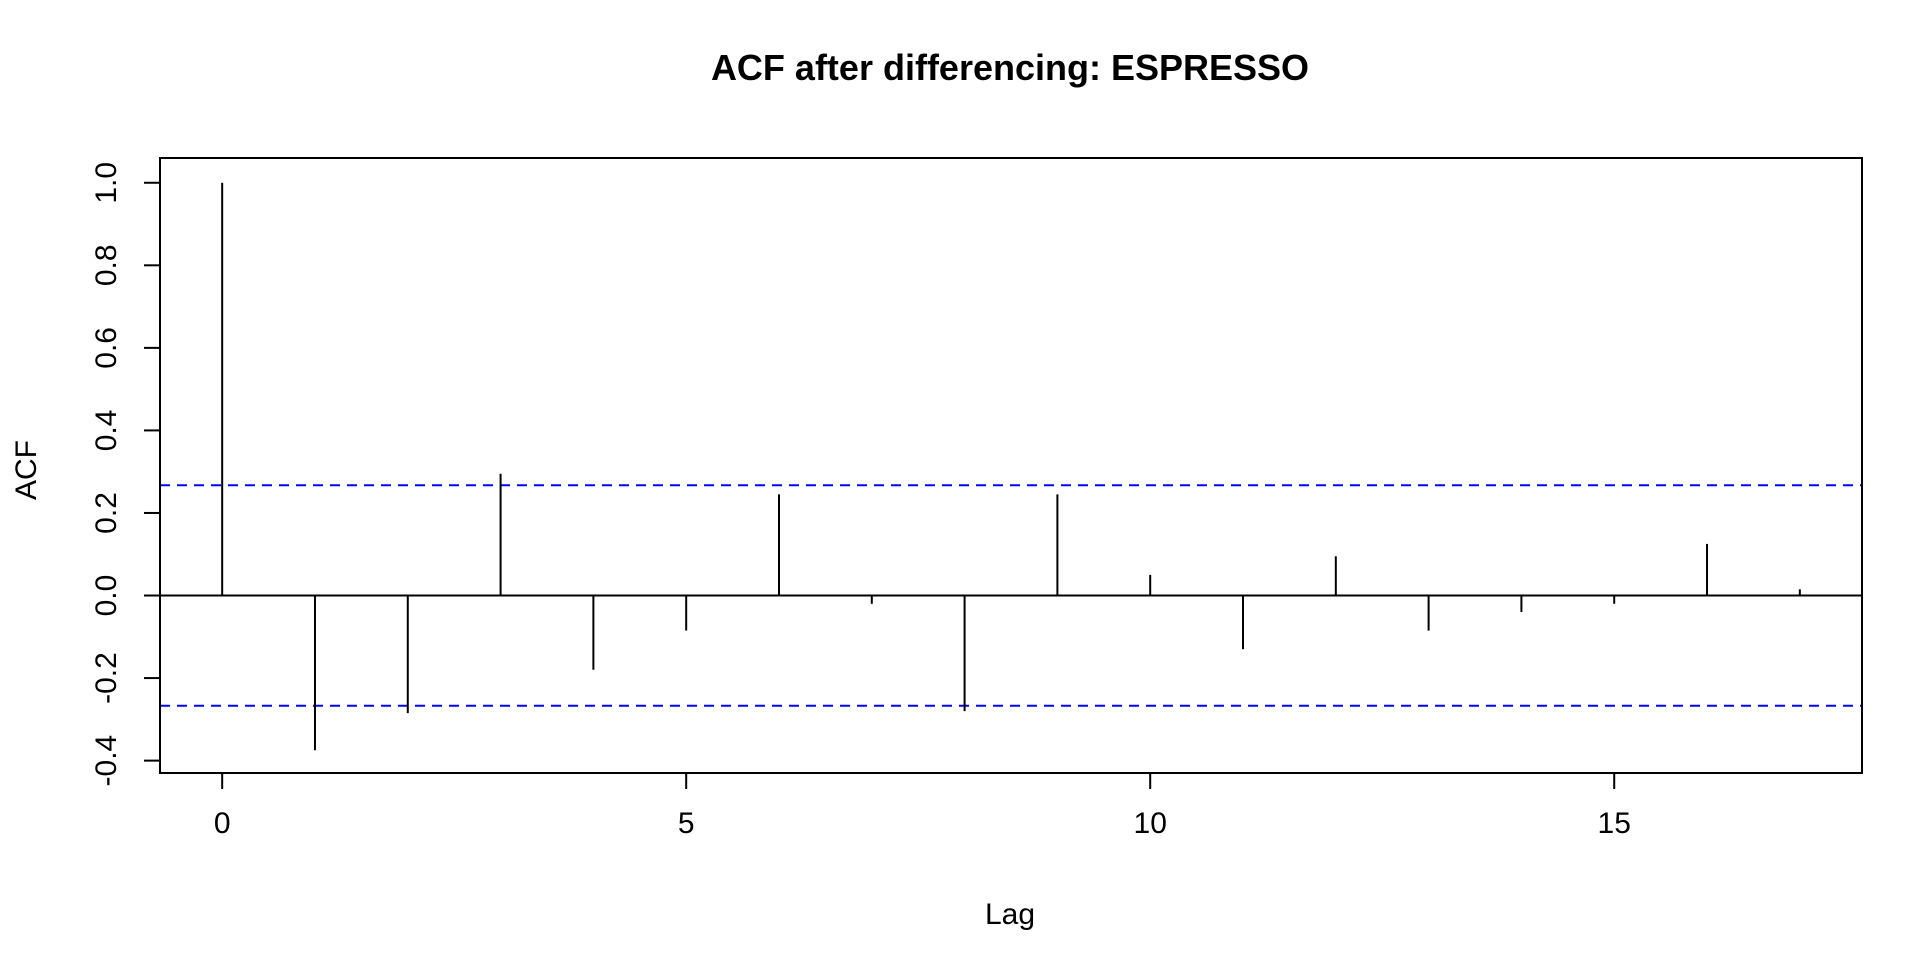 This screenshot has height=960, width=1920. What do you see at coordinates (106, 431) in the screenshot?
I see `y-tick-label: 0.4` at bounding box center [106, 431].